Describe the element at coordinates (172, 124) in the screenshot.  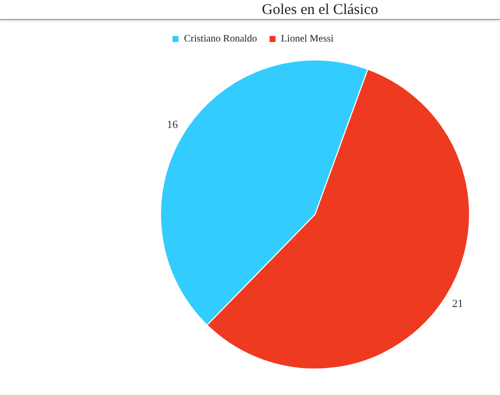
I see `data-label: 16` at that location.